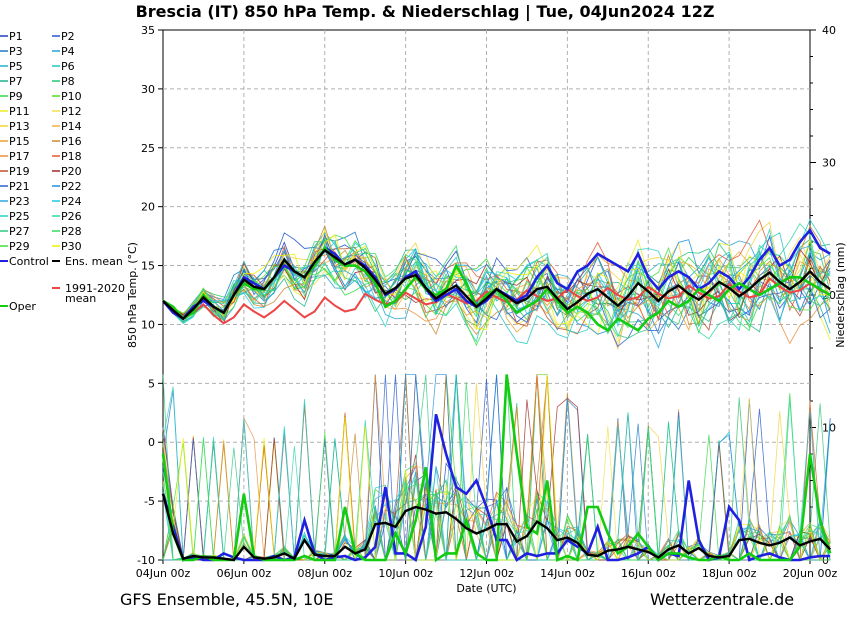 This screenshot has height=620, width=850. What do you see at coordinates (71, 186) in the screenshot?
I see `legend-label-p22: P22` at bounding box center [71, 186].